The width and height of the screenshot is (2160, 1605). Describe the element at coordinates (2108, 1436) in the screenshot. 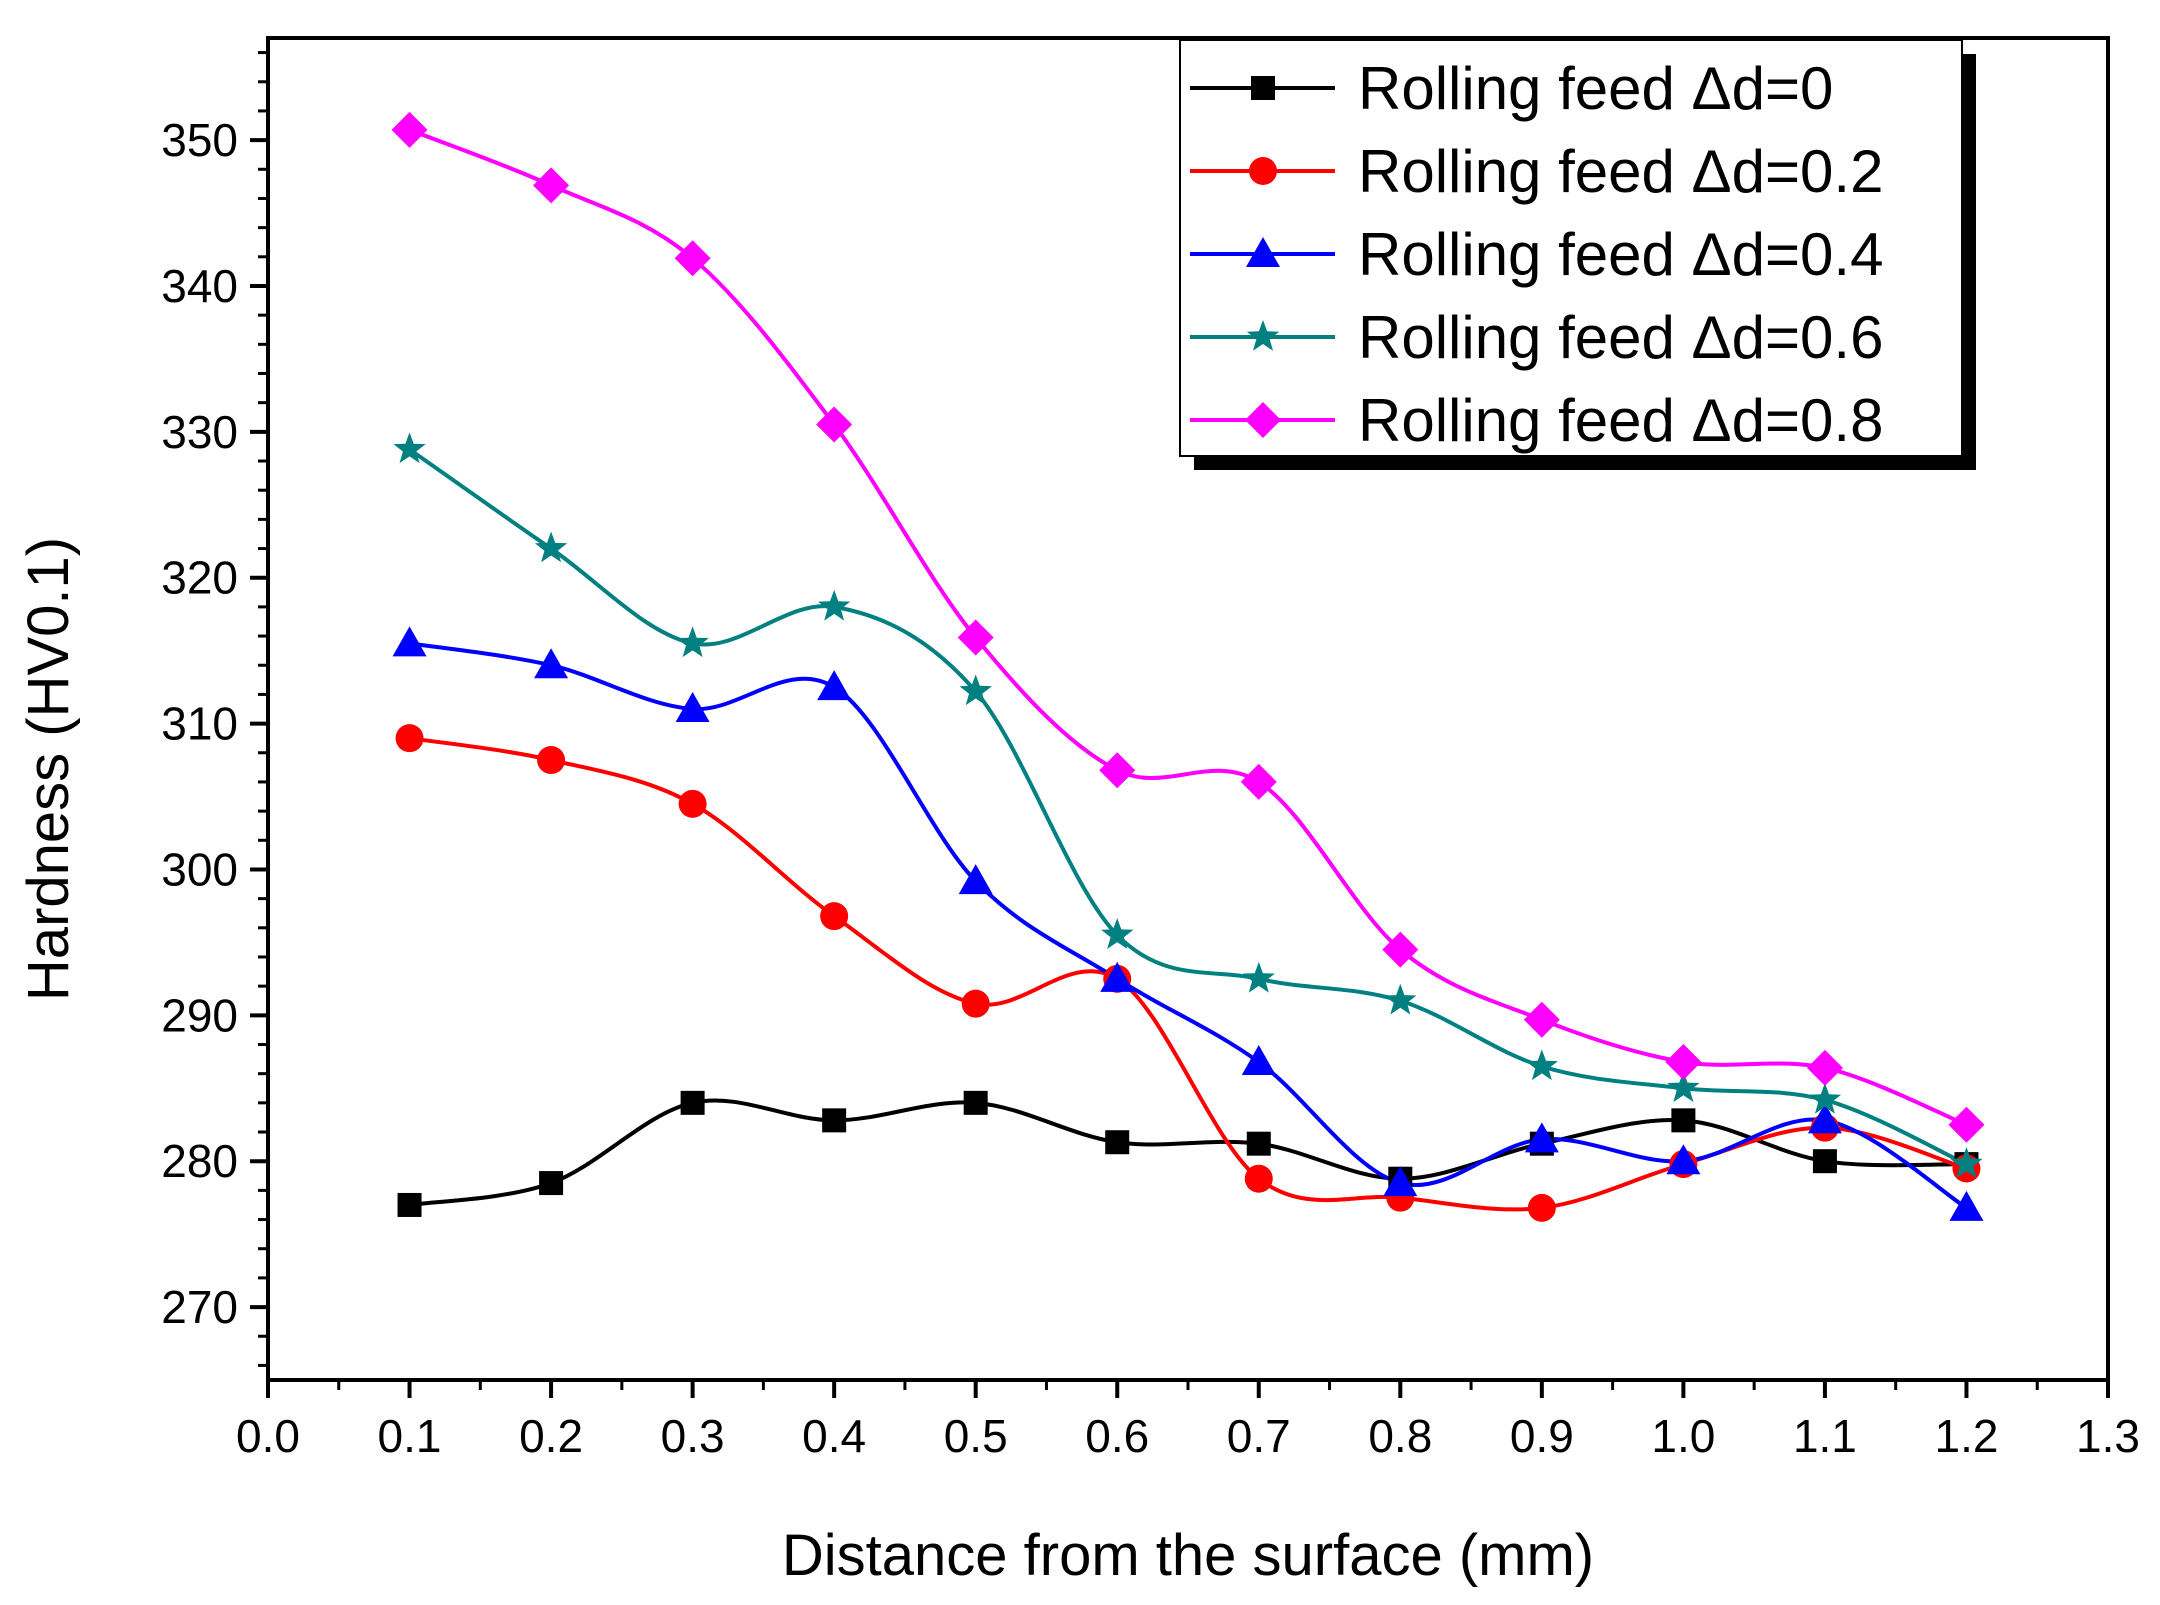

I see `x-tick-label: 1.3` at that location.